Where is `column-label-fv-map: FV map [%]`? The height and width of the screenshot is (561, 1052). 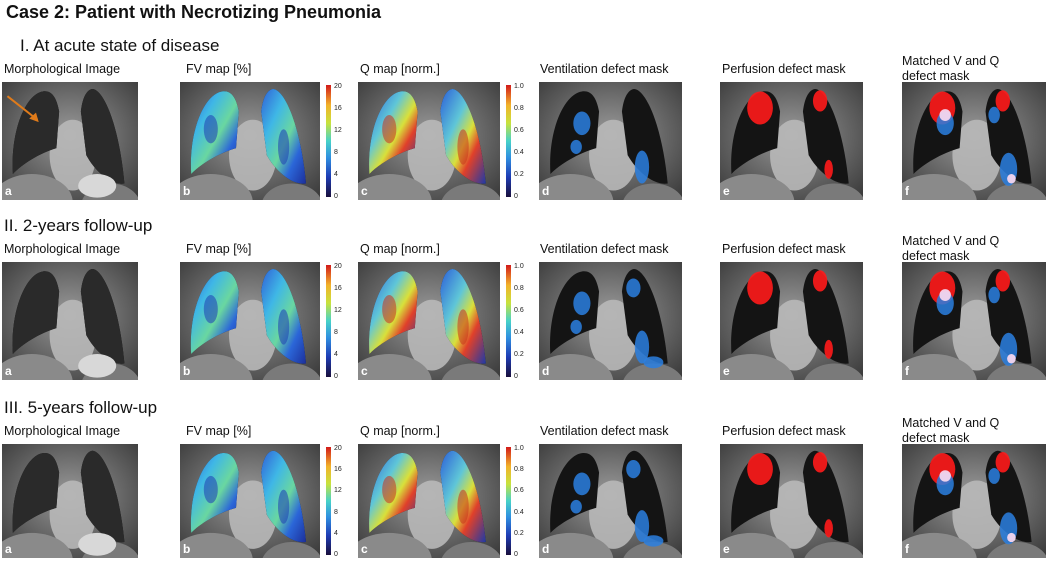 column-label-fv-map: FV map [%] is located at coordinates (219, 69).